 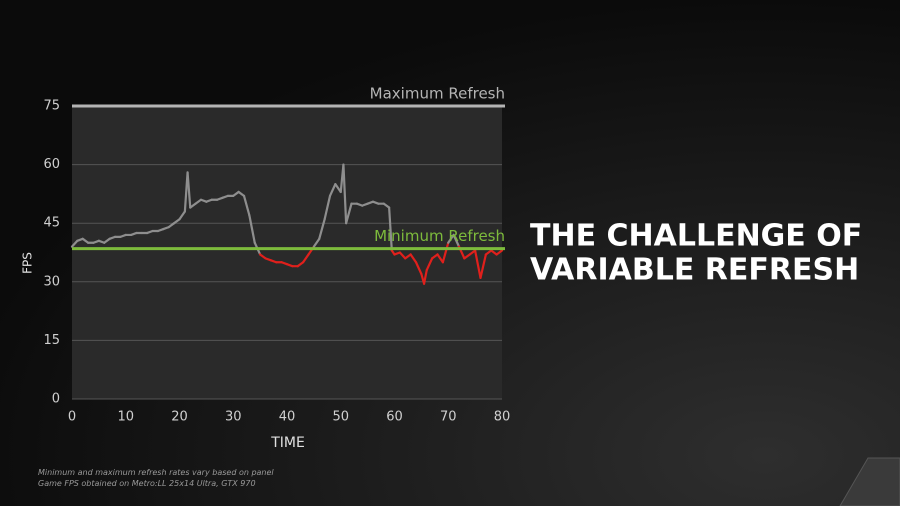 I want to click on y-axis-label: FPS, so click(x=28, y=263).